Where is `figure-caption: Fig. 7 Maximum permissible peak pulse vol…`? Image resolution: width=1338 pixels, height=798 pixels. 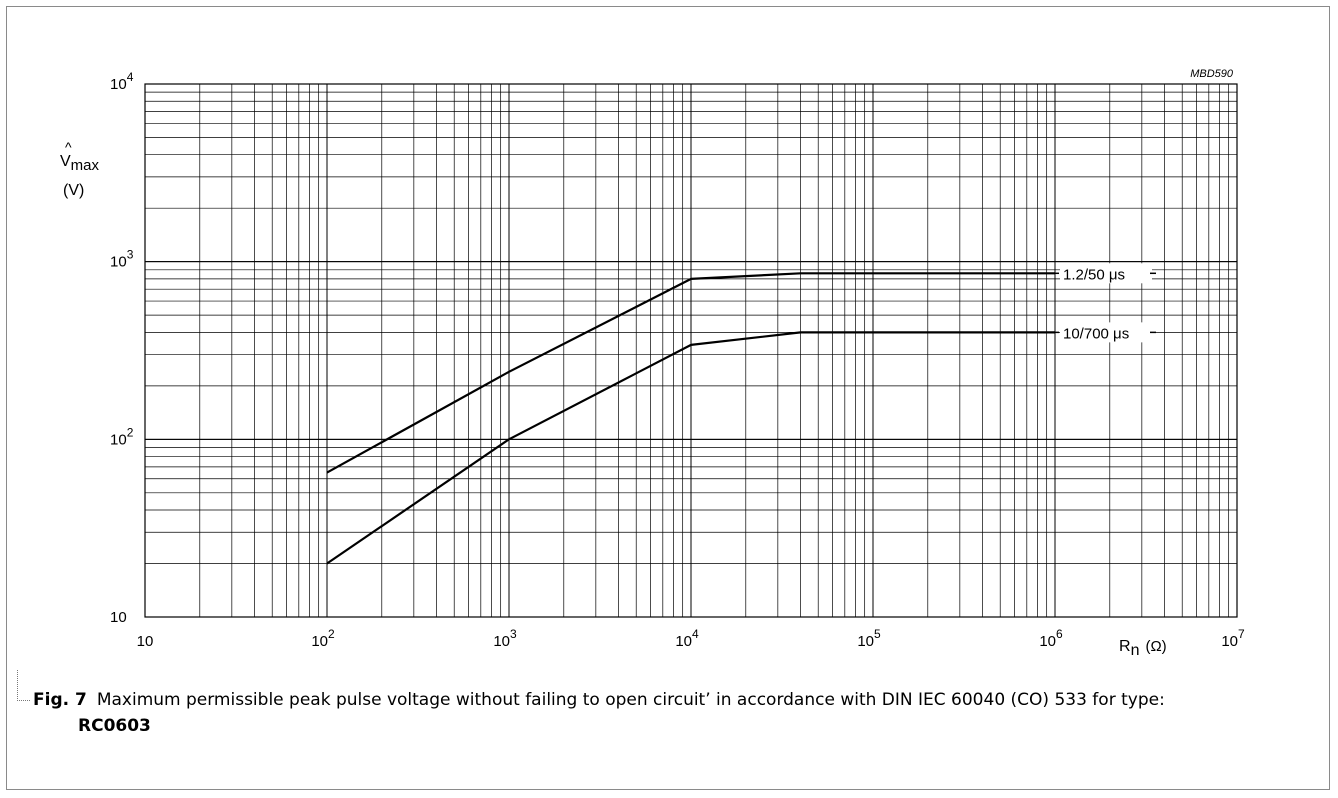 figure-caption: Fig. 7 Maximum permissible peak pulse vol… is located at coordinates (678, 713).